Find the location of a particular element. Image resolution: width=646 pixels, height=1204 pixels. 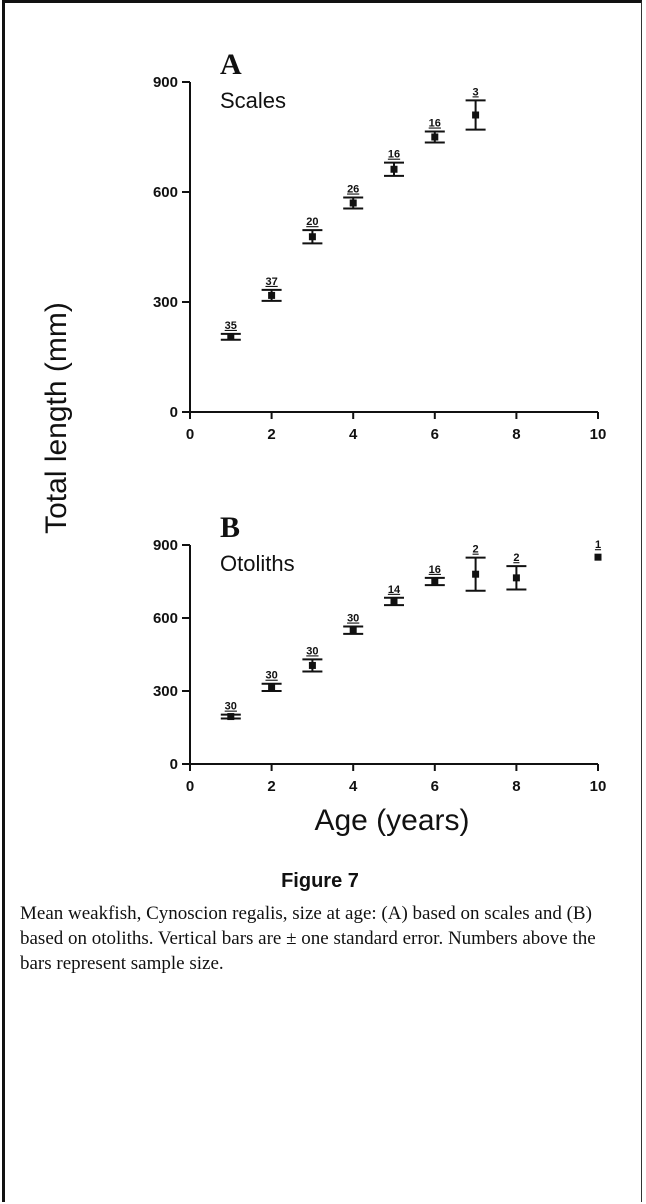

sample-size-label: 3 is located at coordinates (476, 92).